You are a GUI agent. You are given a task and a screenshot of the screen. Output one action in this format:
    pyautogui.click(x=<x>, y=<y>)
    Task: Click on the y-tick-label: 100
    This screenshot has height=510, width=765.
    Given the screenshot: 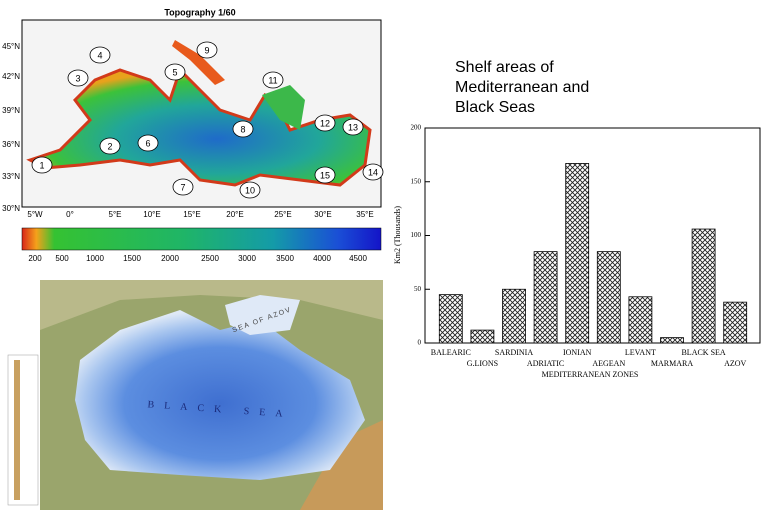 What is the action you would take?
    pyautogui.click(x=416, y=235)
    